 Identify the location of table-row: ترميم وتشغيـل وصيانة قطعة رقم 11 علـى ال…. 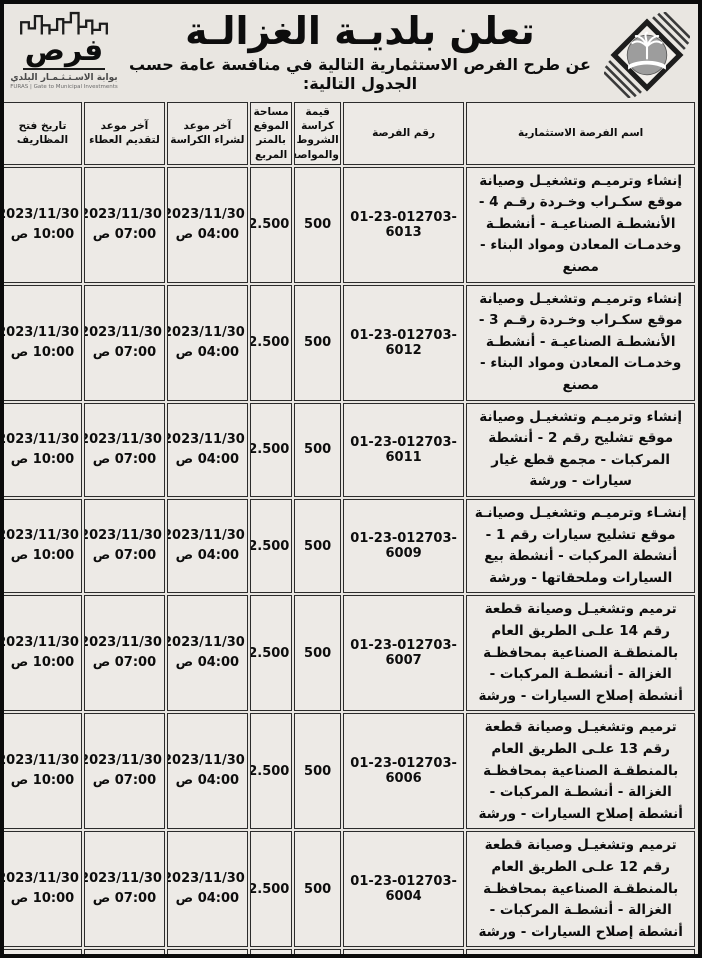
(349, 951).